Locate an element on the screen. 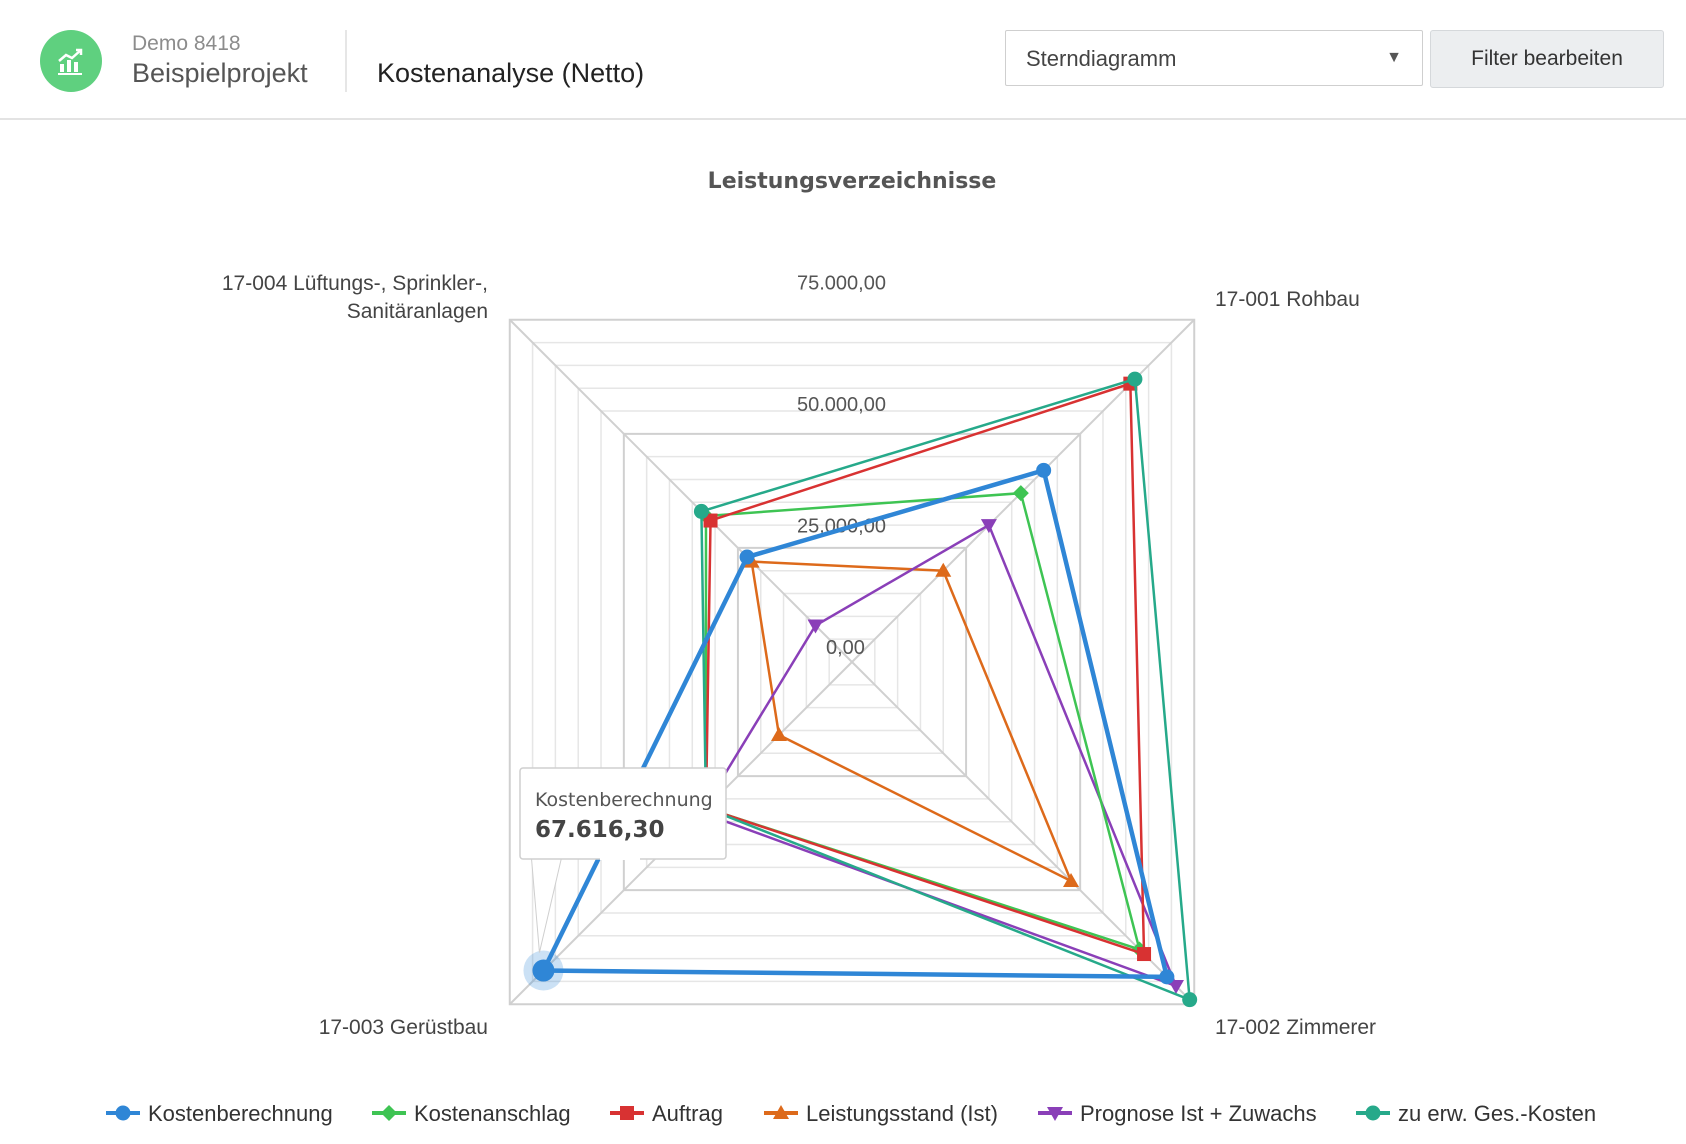  legend-item: Auftrag is located at coordinates (666, 1113).